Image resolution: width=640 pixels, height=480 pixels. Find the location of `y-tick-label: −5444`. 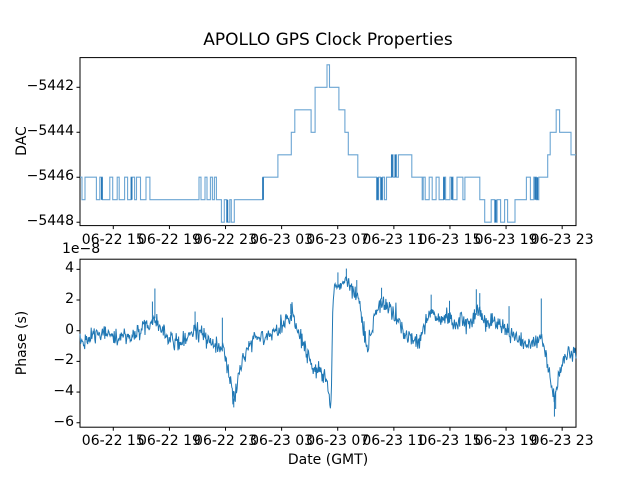

y-tick-label: −5444 is located at coordinates (50, 131).